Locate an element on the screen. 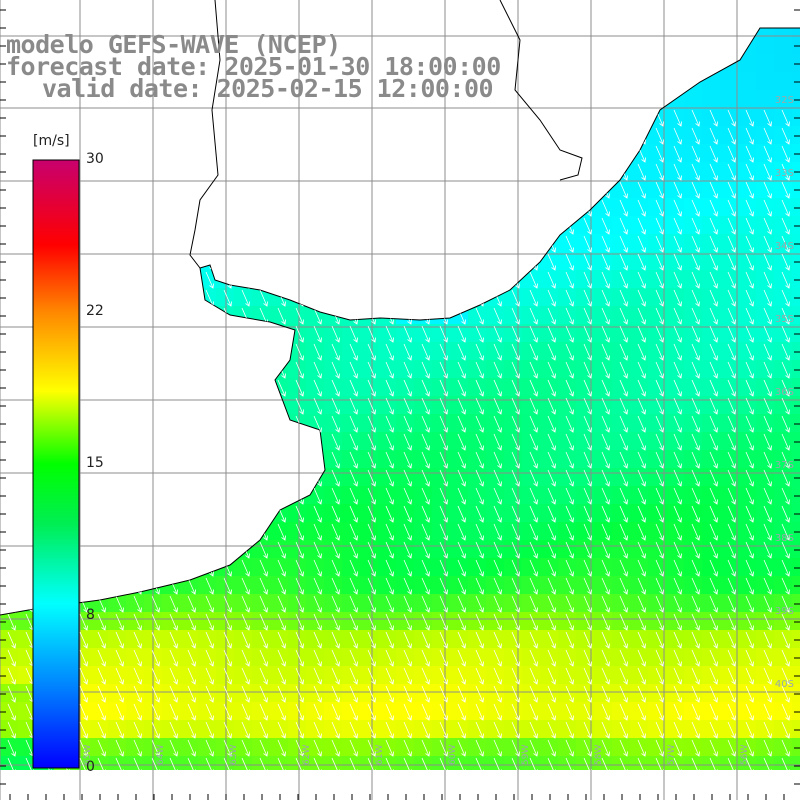 Image resolution: width=800 pixels, height=800 pixels. lon-label: 60W is located at coordinates (453, 755).